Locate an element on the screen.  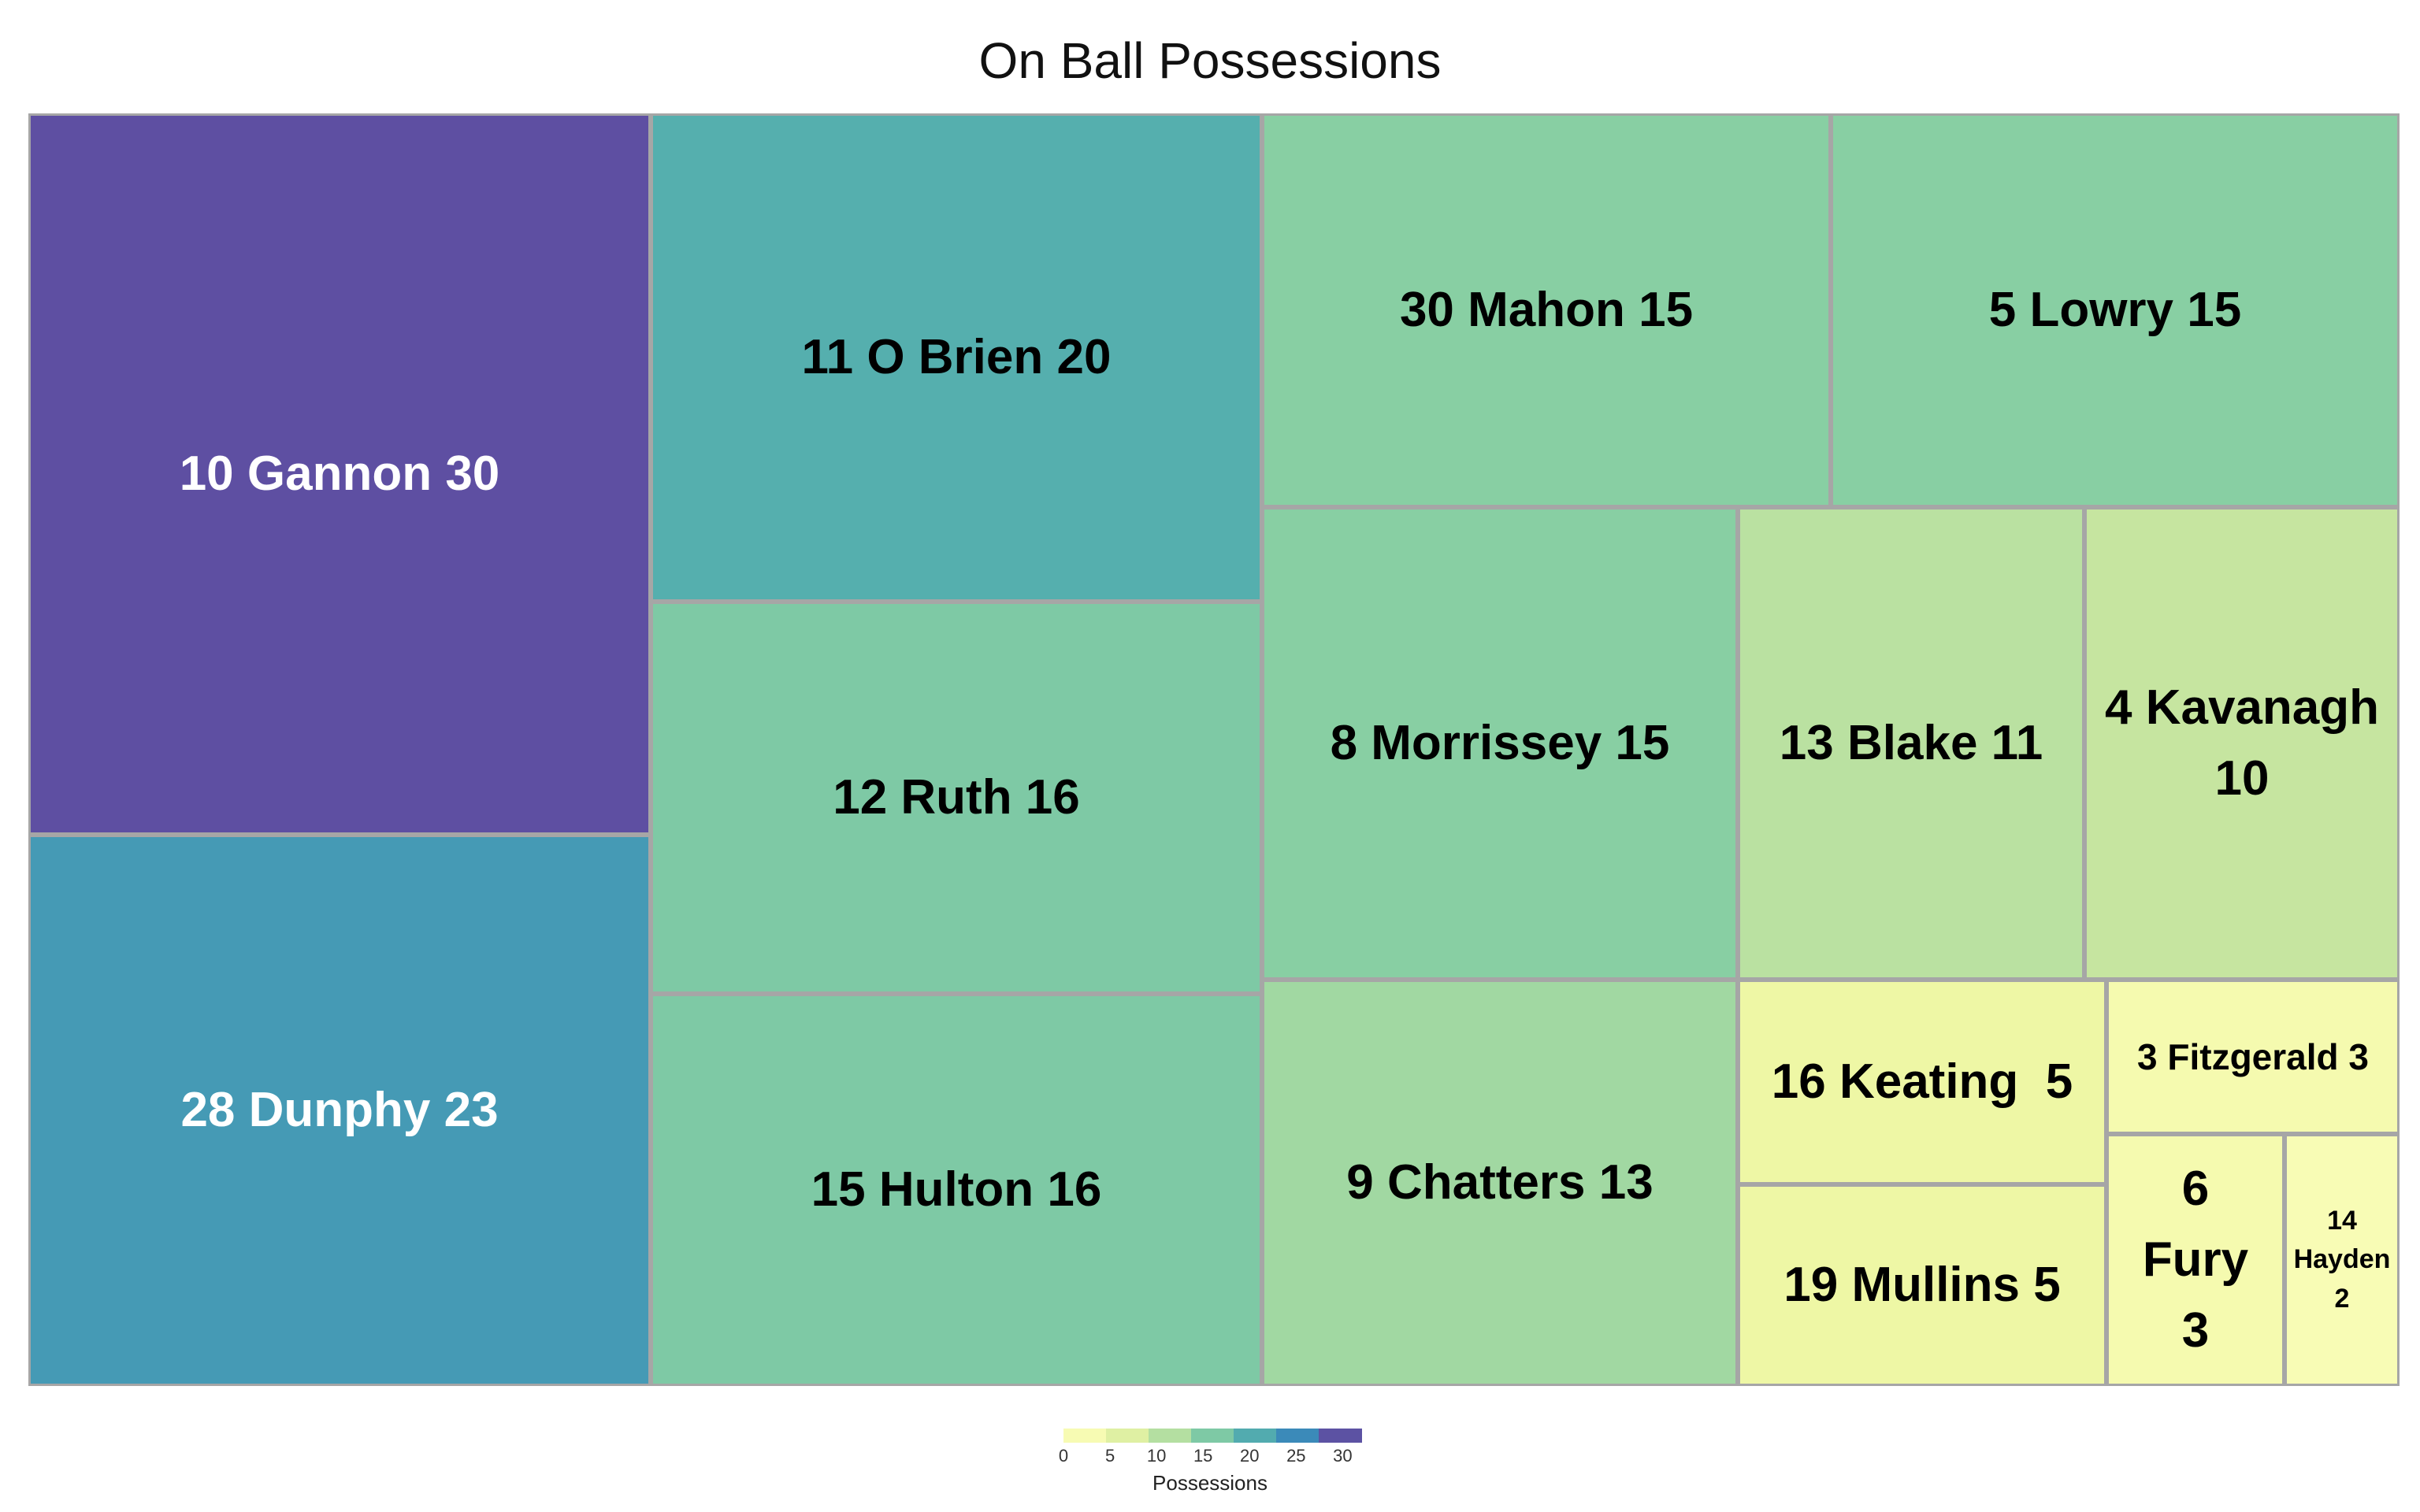
treemap-tile: 4 Kavanagh 10 is located at coordinates (2242, 743).